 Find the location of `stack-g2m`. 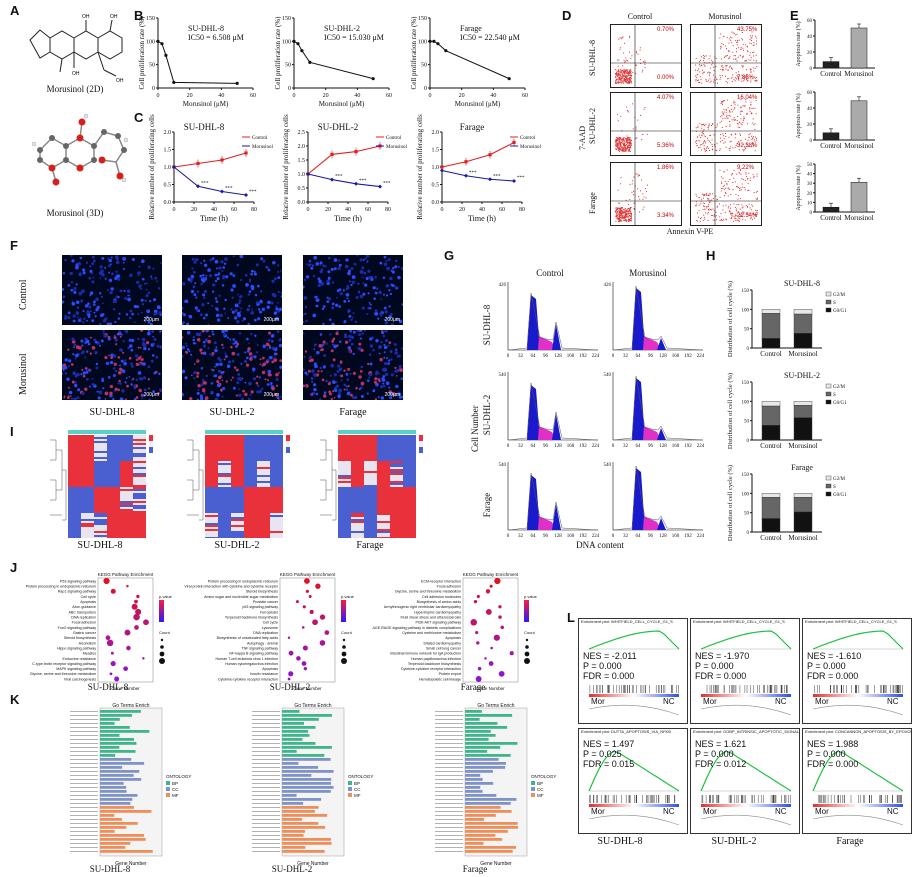

stack-g2m is located at coordinates (803, 403).